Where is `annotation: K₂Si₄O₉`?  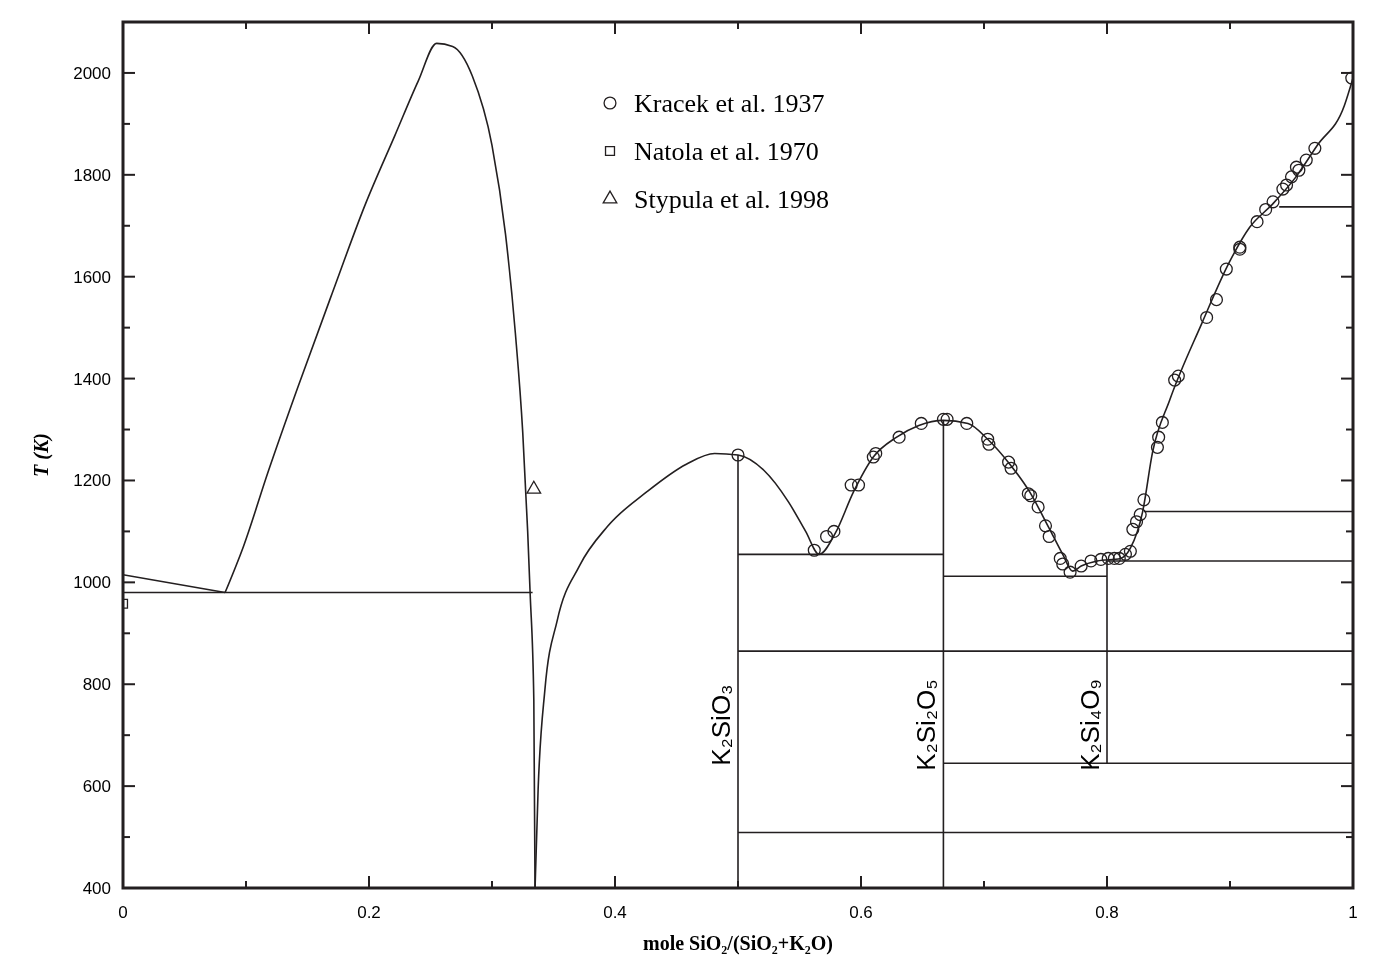
annotation: K₂Si₄O₉ is located at coordinates (1090, 725).